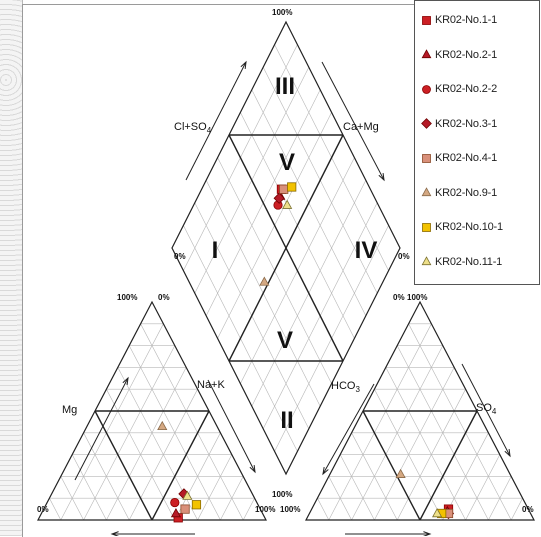 The height and width of the screenshot is (537, 541). I want to click on anion-apex-label: 100%, so click(417, 297).